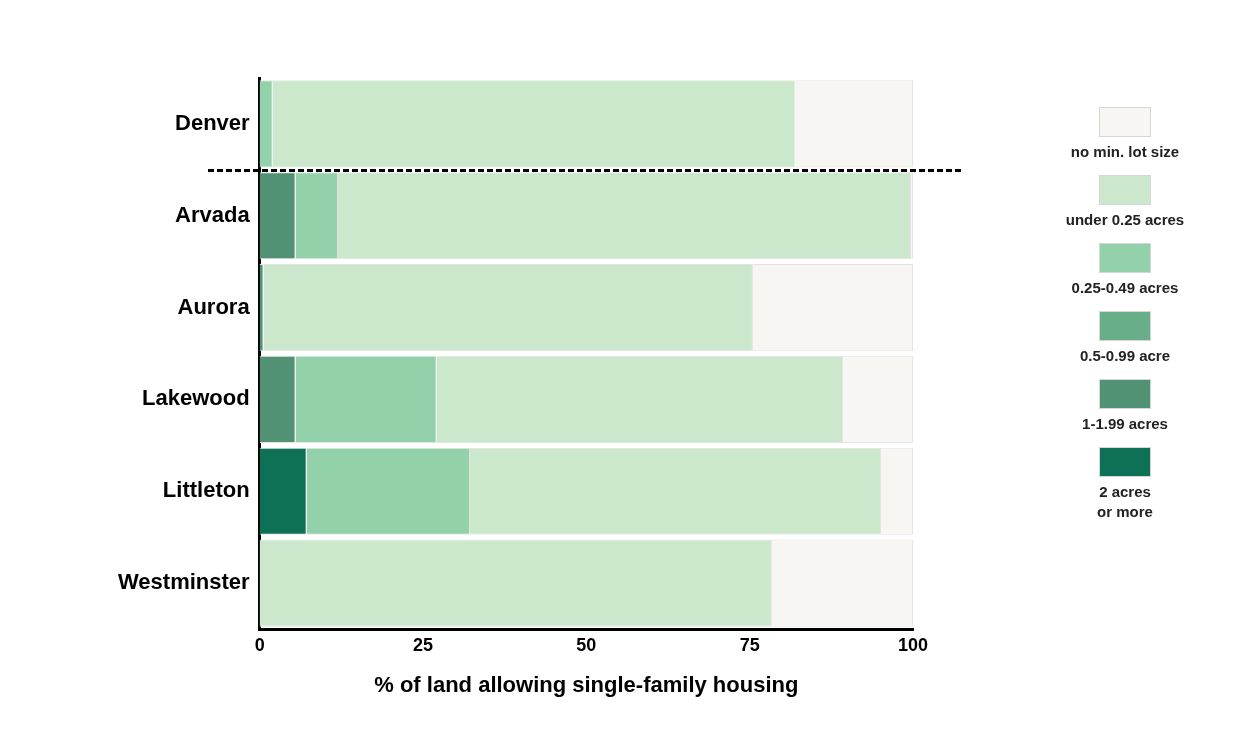 This screenshot has height=733, width=1253. I want to click on x-tick-label: 100, so click(913, 644).